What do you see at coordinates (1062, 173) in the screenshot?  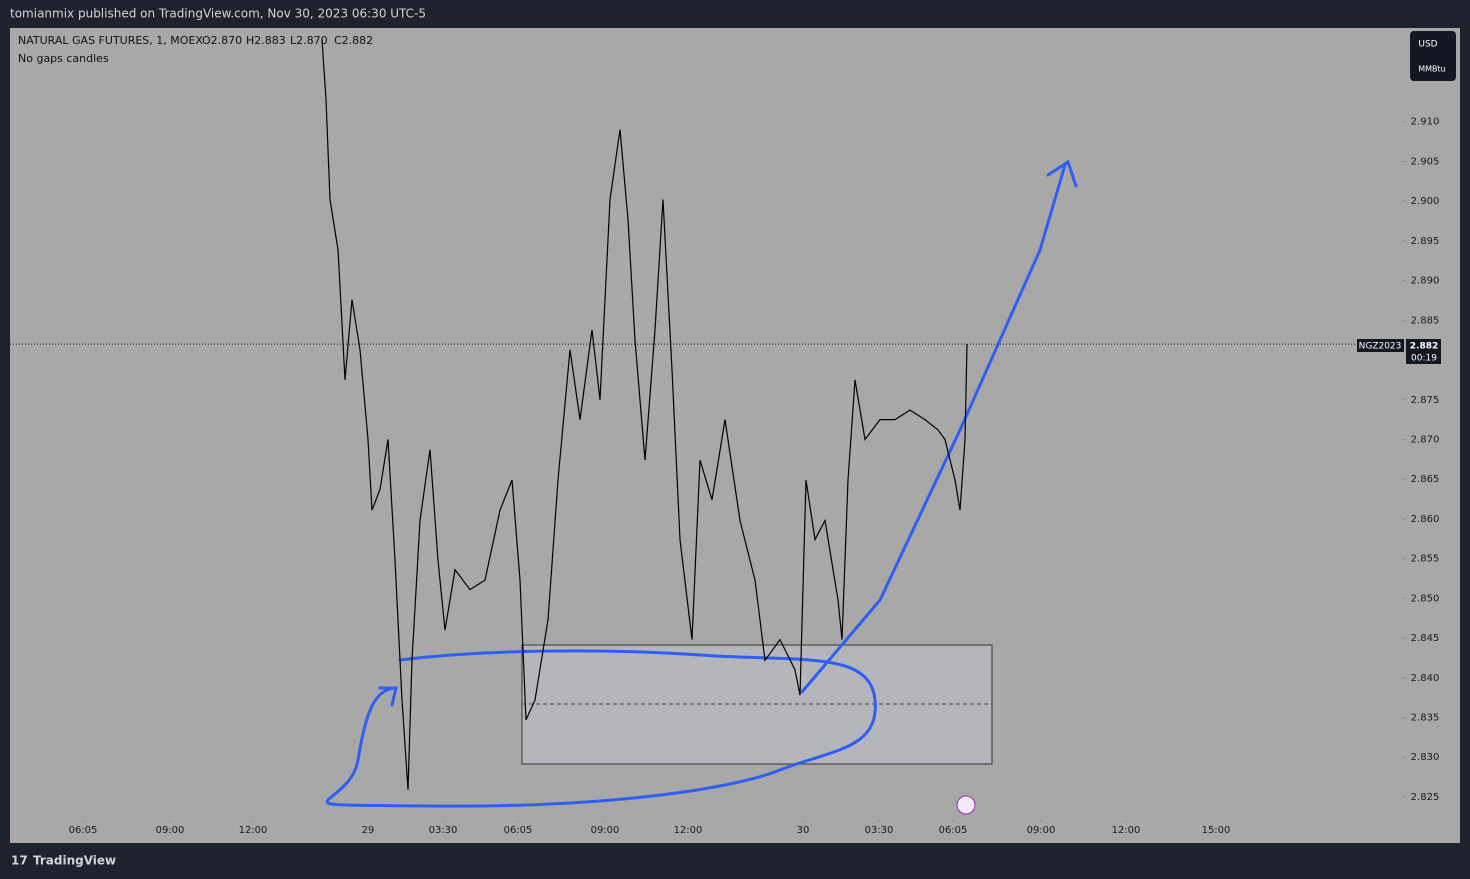 I see `drawn-arrowhead` at bounding box center [1062, 173].